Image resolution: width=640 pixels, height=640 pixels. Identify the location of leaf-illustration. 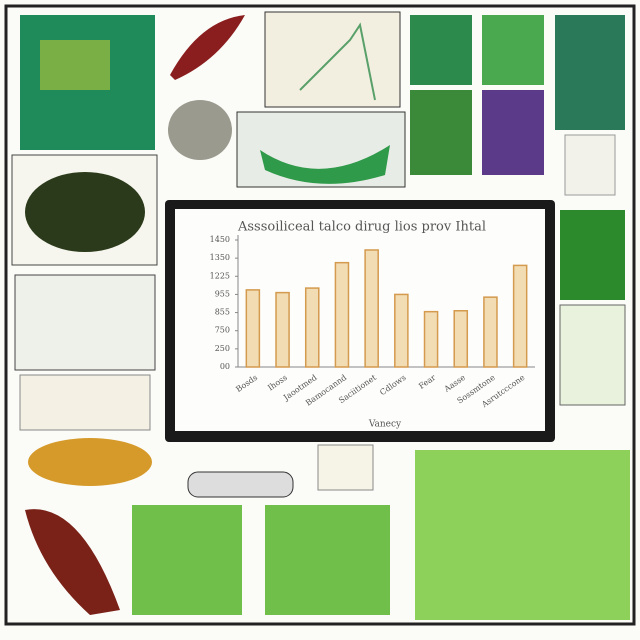
(207, 47).